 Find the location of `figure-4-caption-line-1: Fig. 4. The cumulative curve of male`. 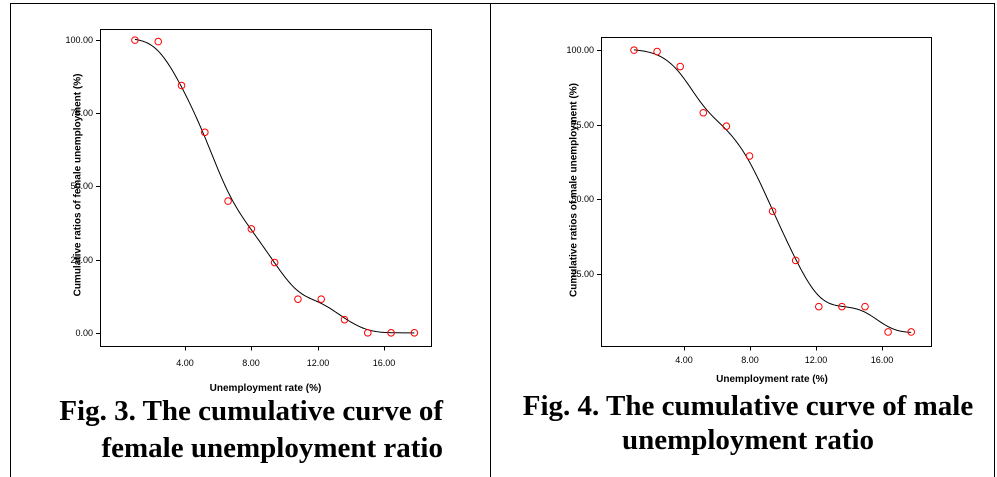

figure-4-caption-line-1: Fig. 4. The cumulative curve of male is located at coordinates (748, 406).